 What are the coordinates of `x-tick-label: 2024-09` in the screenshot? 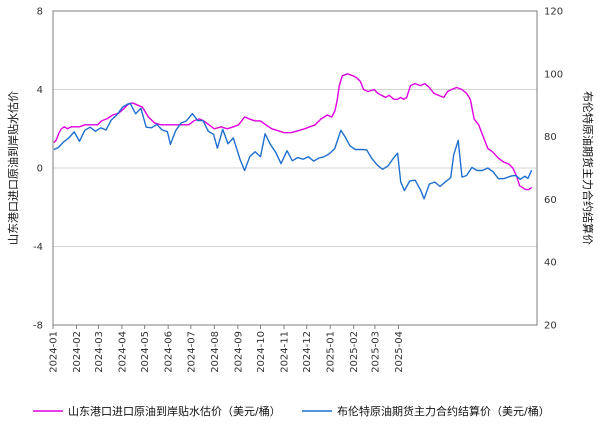 It's located at (238, 352).